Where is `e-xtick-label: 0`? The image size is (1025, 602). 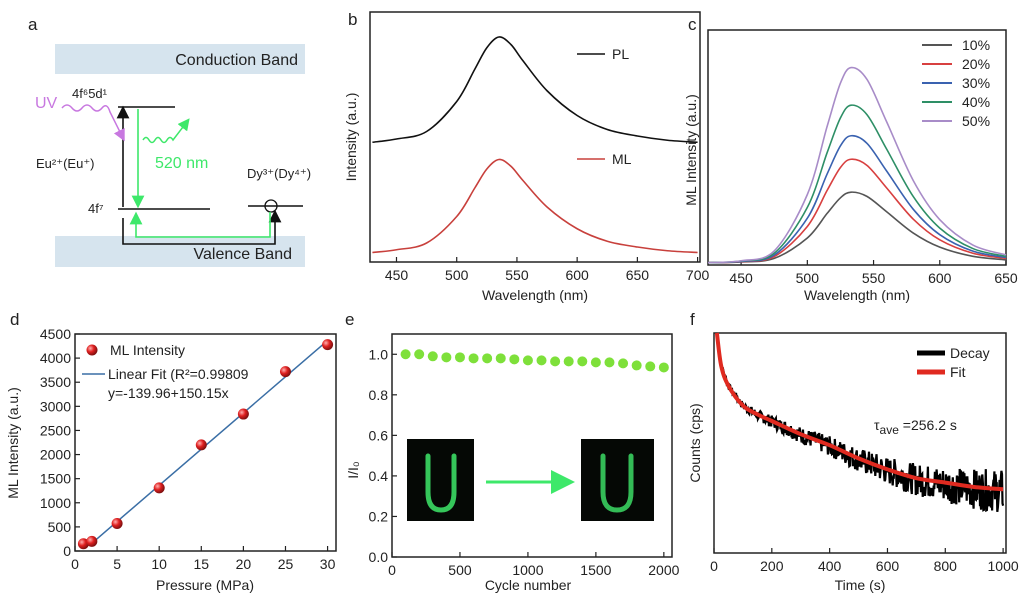 e-xtick-label: 0 is located at coordinates (392, 570).